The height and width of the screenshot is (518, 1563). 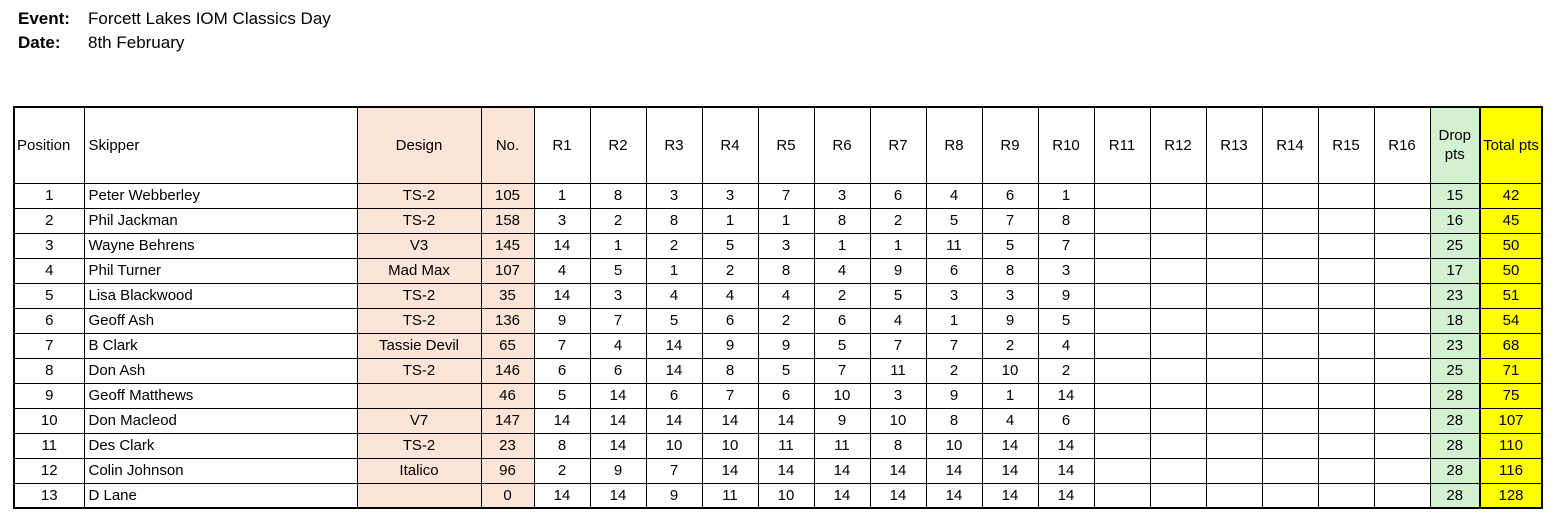 What do you see at coordinates (1402, 145) in the screenshot?
I see `header-race-r16: R16` at bounding box center [1402, 145].